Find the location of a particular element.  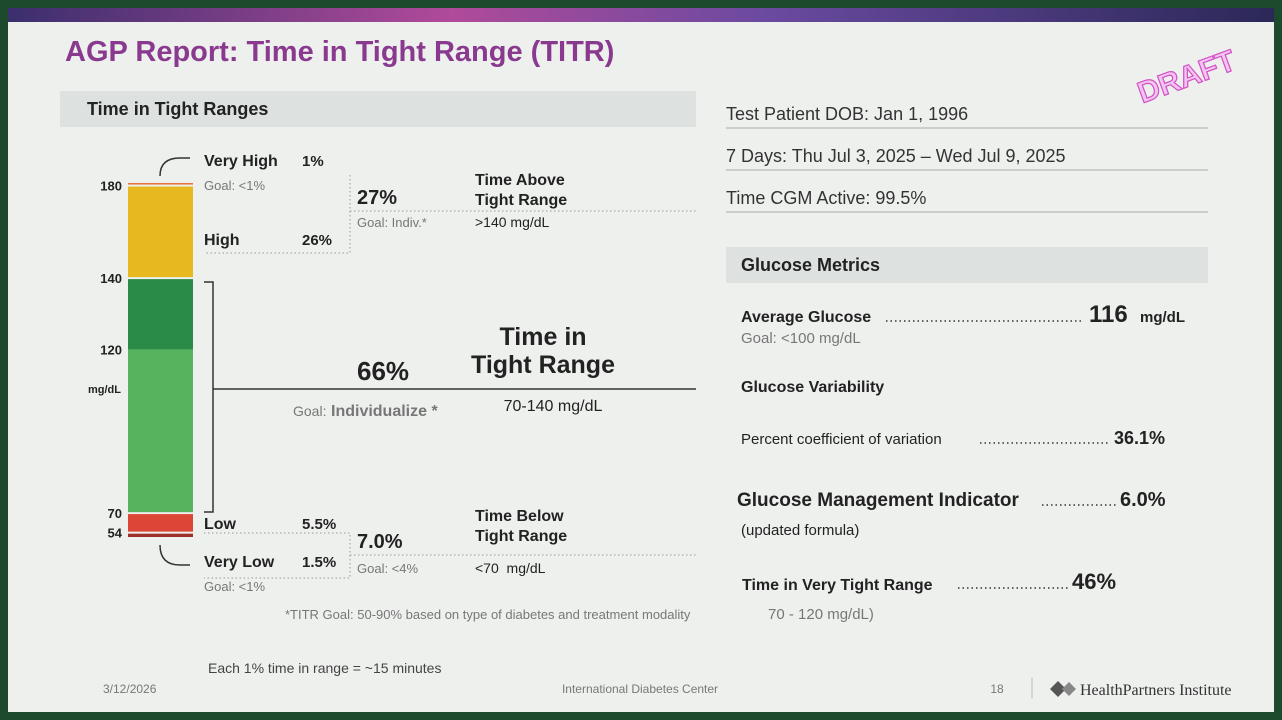

boundary-label: 140 is located at coordinates (111, 278).